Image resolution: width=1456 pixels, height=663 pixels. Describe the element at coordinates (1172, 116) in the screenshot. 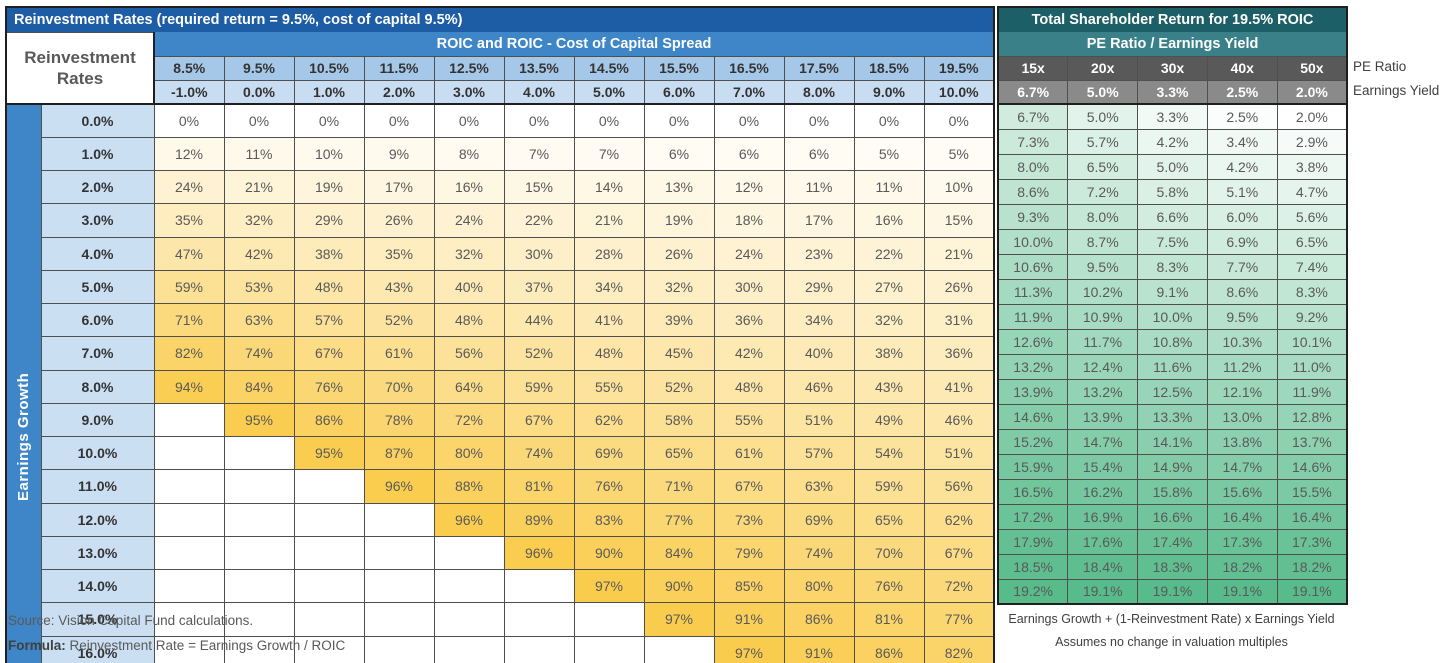

I see `tsr-cell: 3.3%` at that location.